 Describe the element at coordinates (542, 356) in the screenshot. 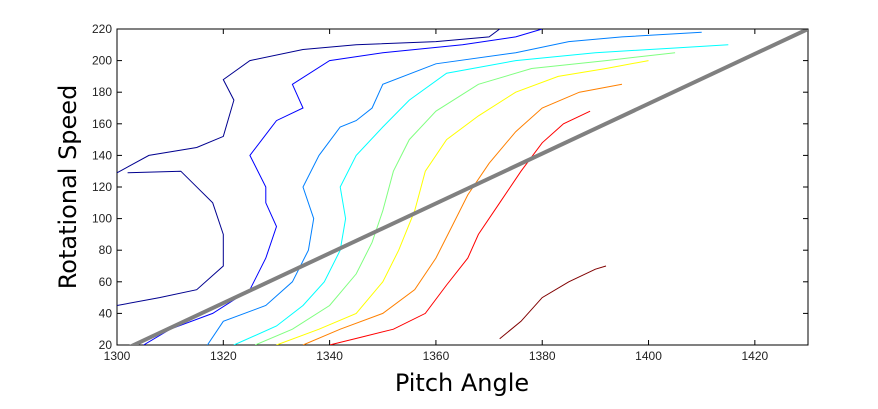

I see `x-tick-label: 1380` at that location.